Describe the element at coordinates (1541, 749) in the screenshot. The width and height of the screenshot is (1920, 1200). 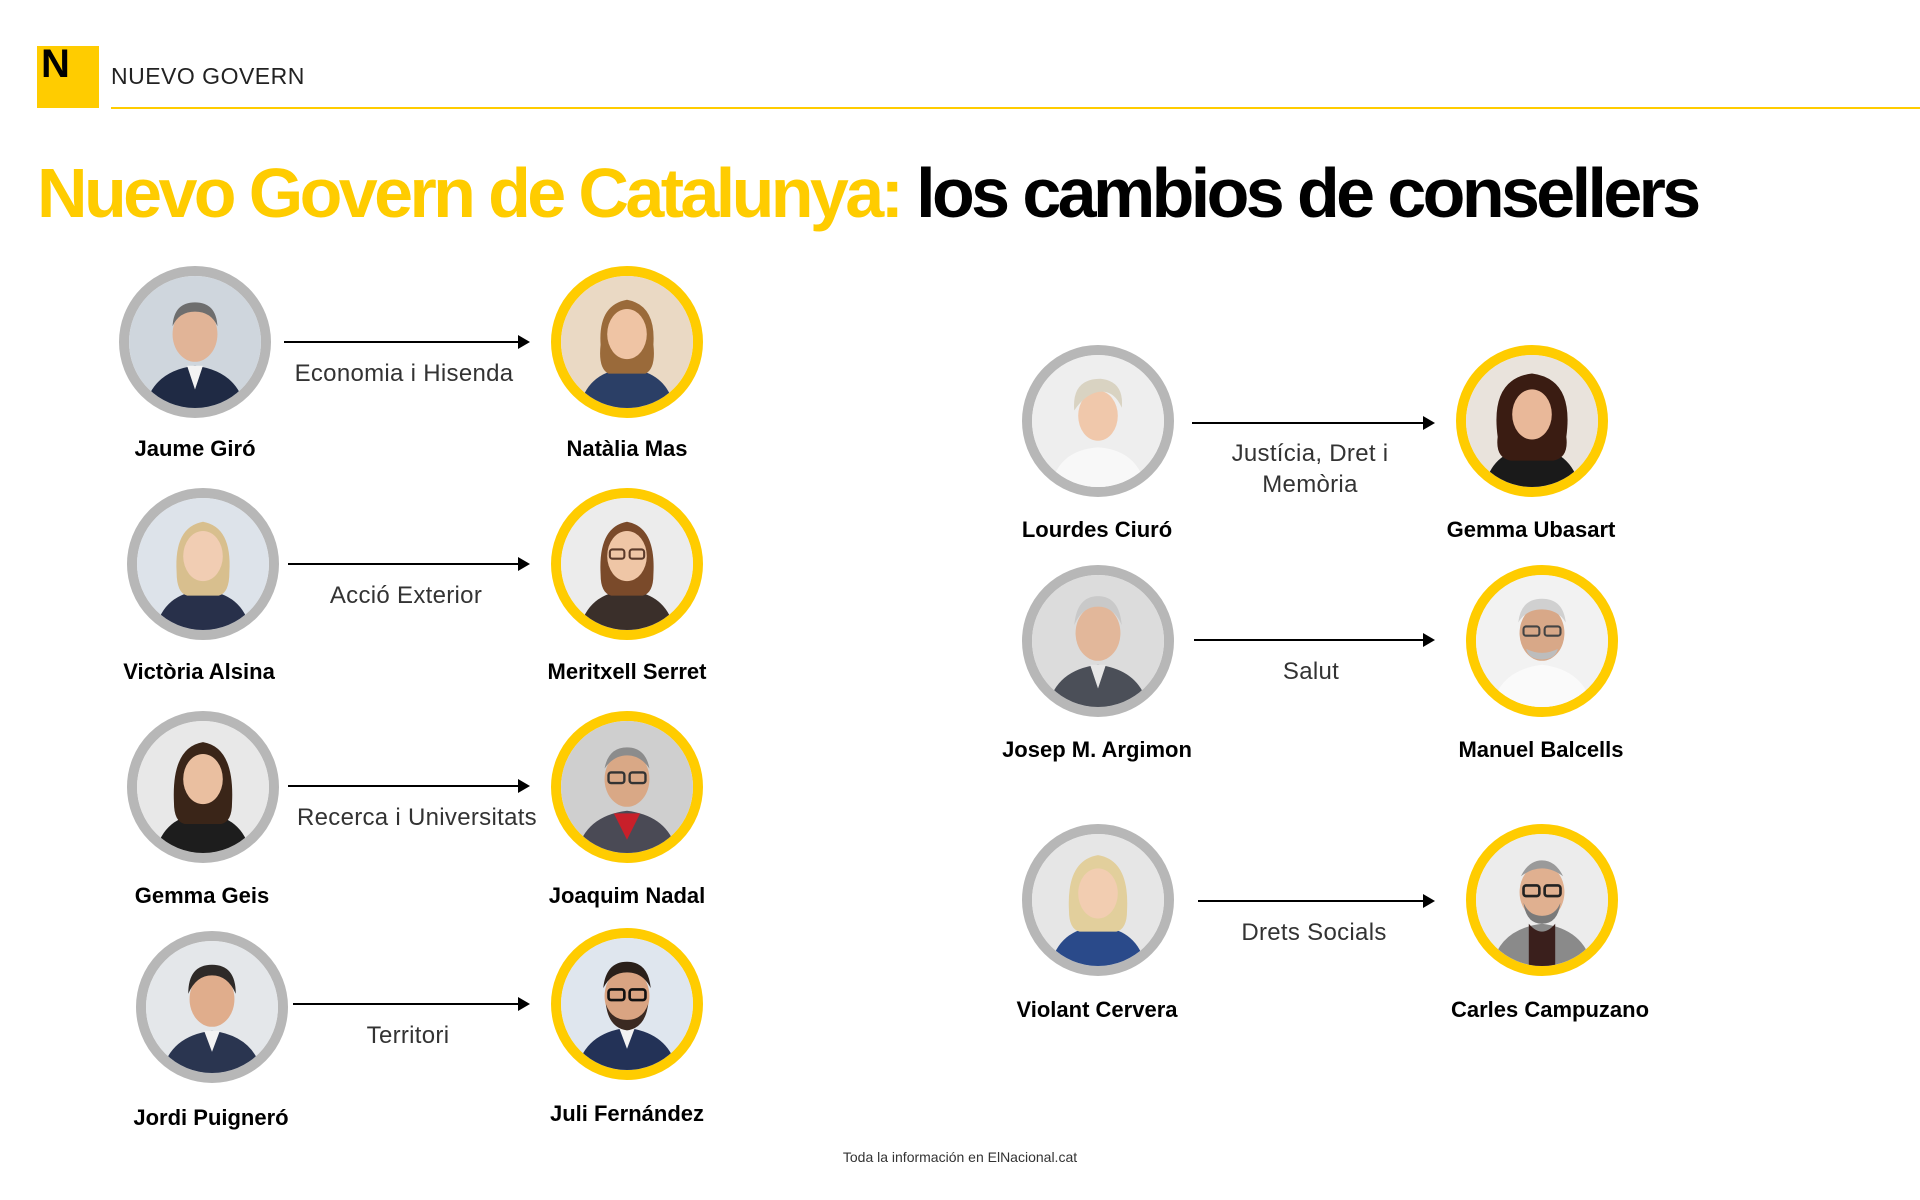
I see `incoming-name-6: Manuel Balcells` at that location.